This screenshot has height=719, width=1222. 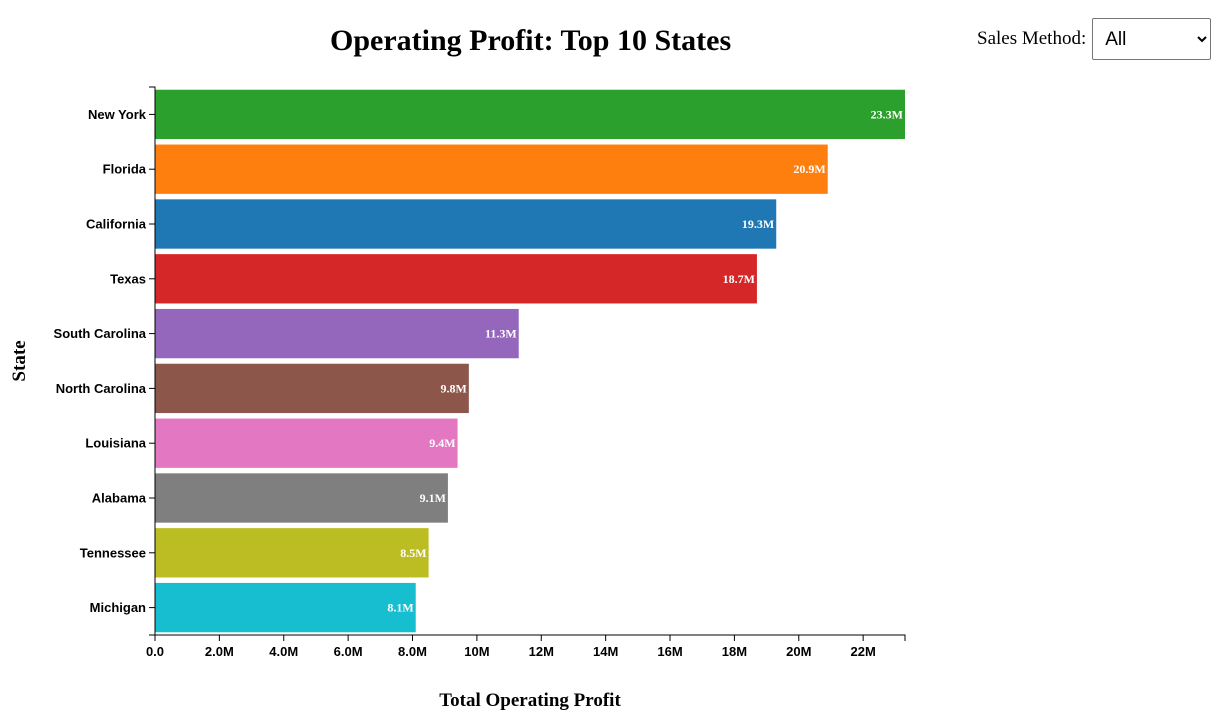 What do you see at coordinates (887, 114) in the screenshot?
I see `bar-value-label: 23.3M` at bounding box center [887, 114].